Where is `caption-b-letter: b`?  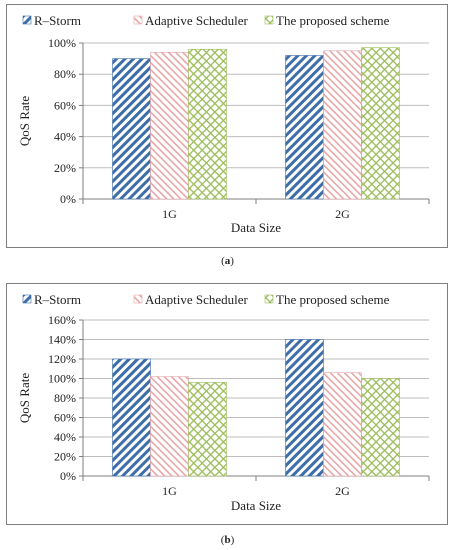
caption-b-letter: b is located at coordinates (227, 540).